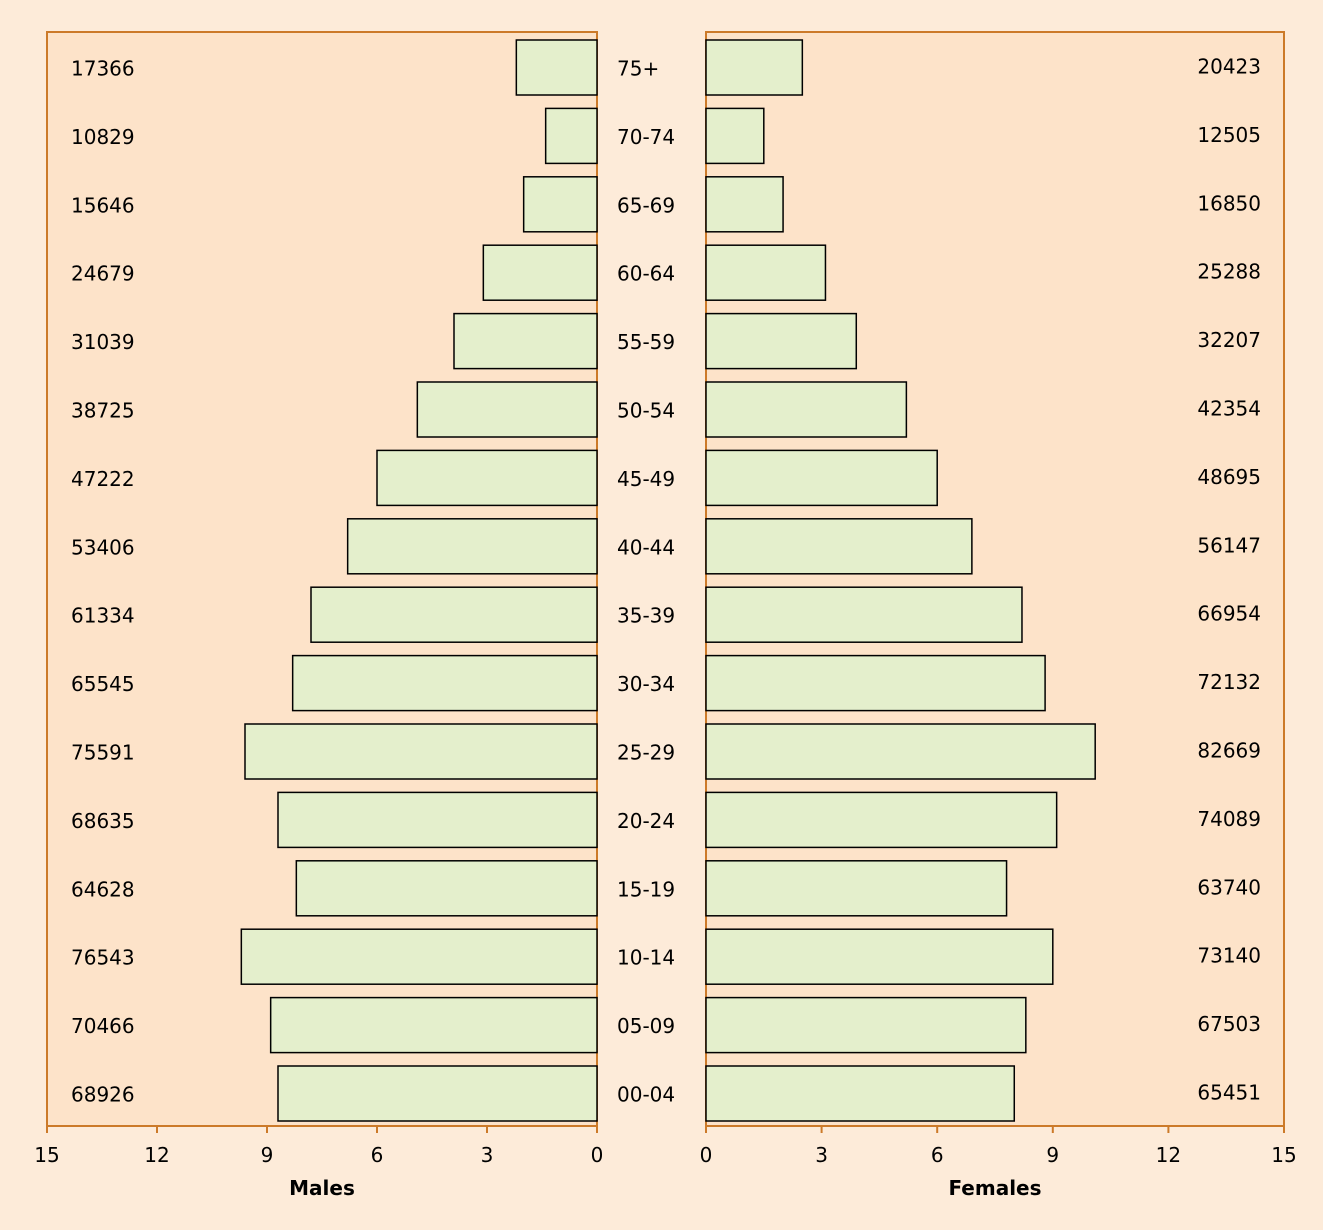  What do you see at coordinates (994, 1188) in the screenshot?
I see `females-axis-title: Females` at bounding box center [994, 1188].